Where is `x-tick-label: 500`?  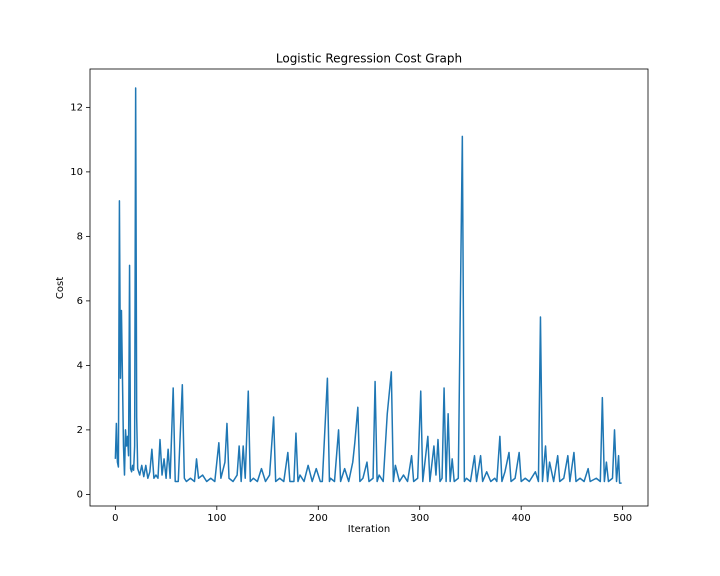
x-tick-label: 500 is located at coordinates (622, 518).